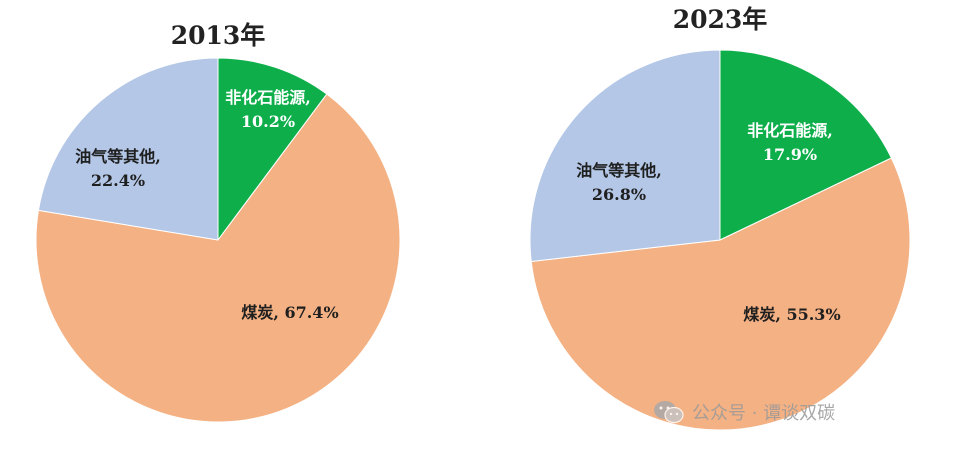 The image size is (966, 459). What do you see at coordinates (764, 413) in the screenshot?
I see `watermark-text: 公众号 · 谭谈双碳` at bounding box center [764, 413].